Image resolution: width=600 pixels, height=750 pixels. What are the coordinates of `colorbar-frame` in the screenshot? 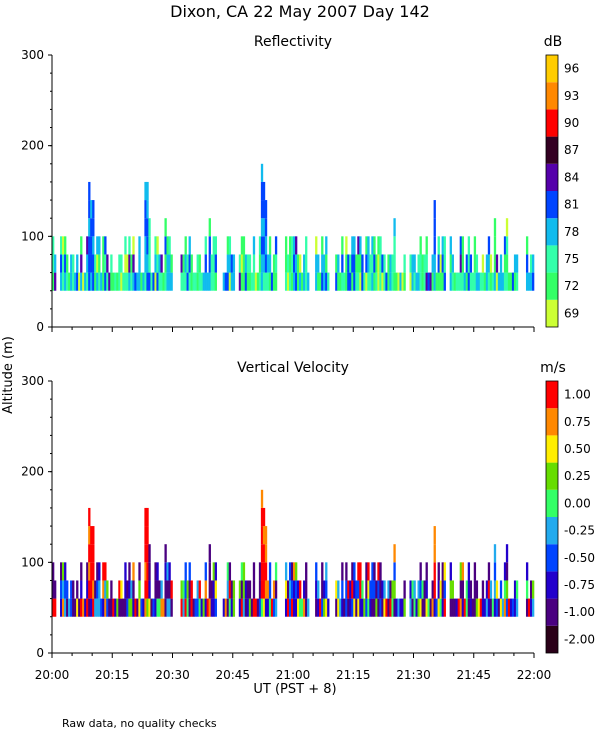 It's located at (552, 191).